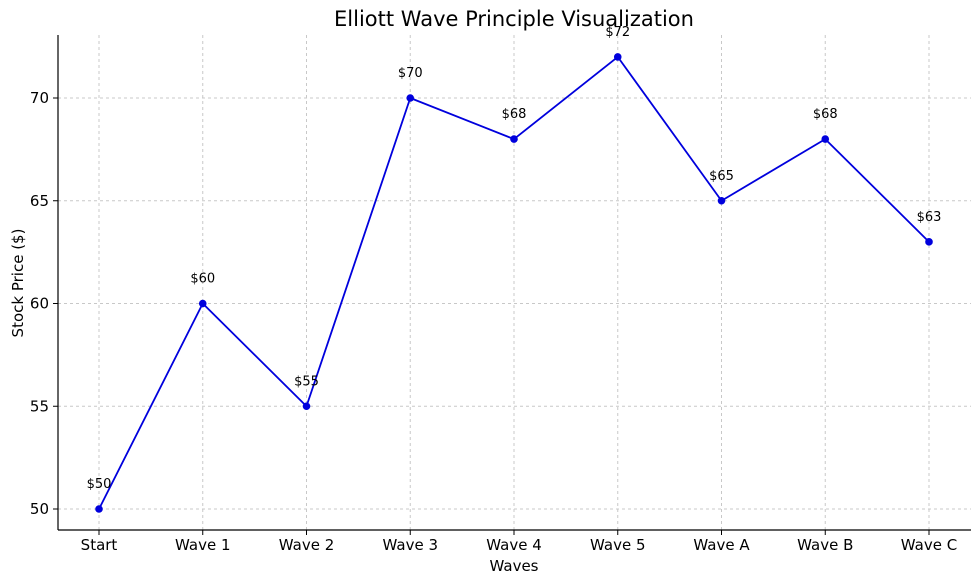  Describe the element at coordinates (99, 545) in the screenshot. I see `x-tick-label: Start` at that location.